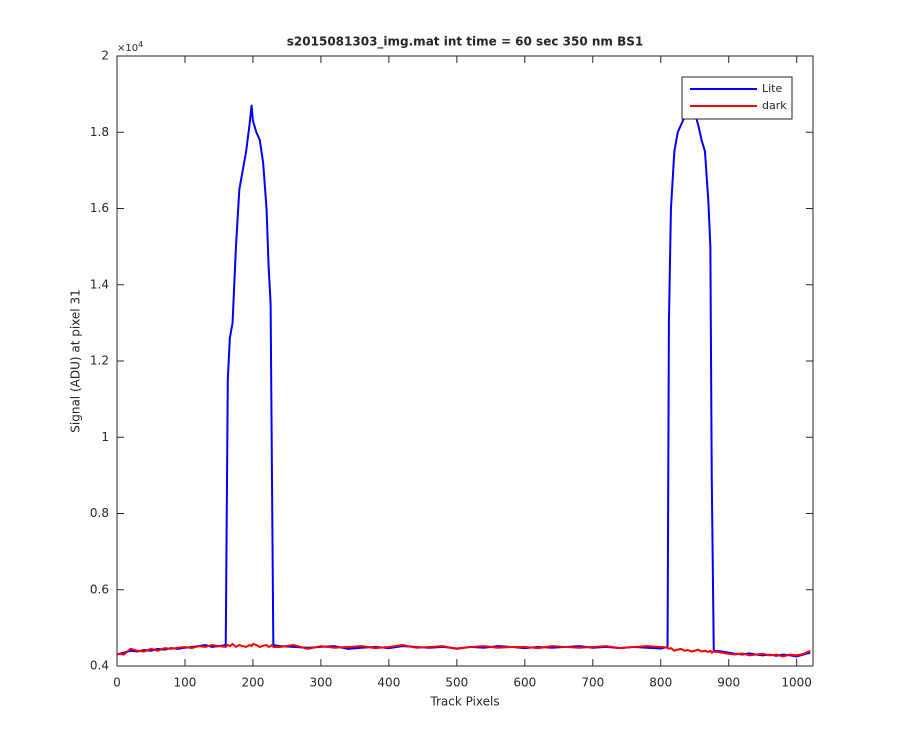 The height and width of the screenshot is (750, 900). Describe the element at coordinates (99, 208) in the screenshot. I see `y-tick-label: 1.6` at that location.